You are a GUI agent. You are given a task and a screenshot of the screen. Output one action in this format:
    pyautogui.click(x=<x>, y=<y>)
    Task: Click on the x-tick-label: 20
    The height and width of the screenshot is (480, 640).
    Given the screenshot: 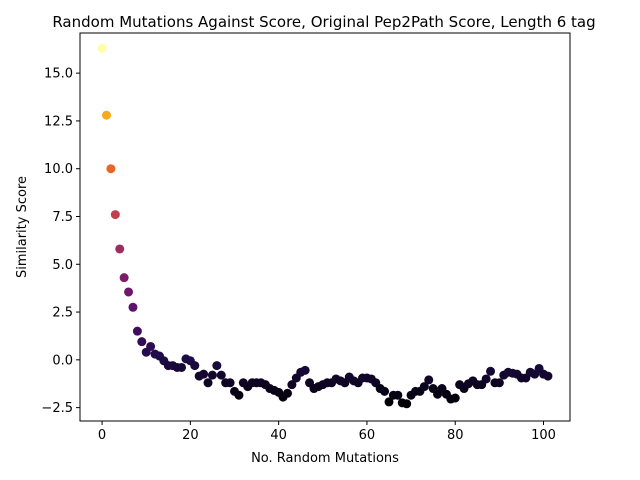 What is the action you would take?
    pyautogui.click(x=190, y=435)
    